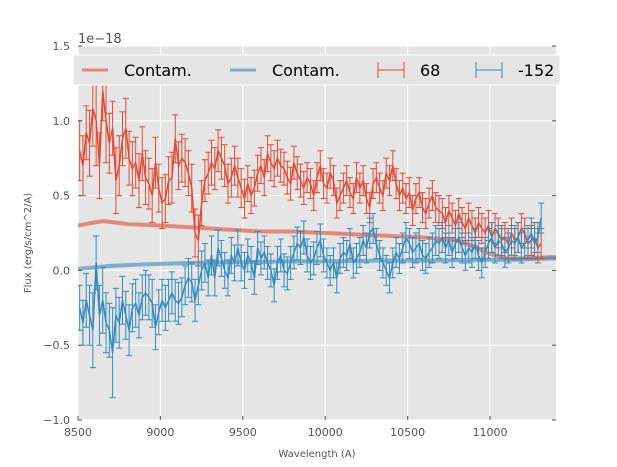 The image size is (617, 467). I want to click on x-tick-label: 9500, so click(243, 432).